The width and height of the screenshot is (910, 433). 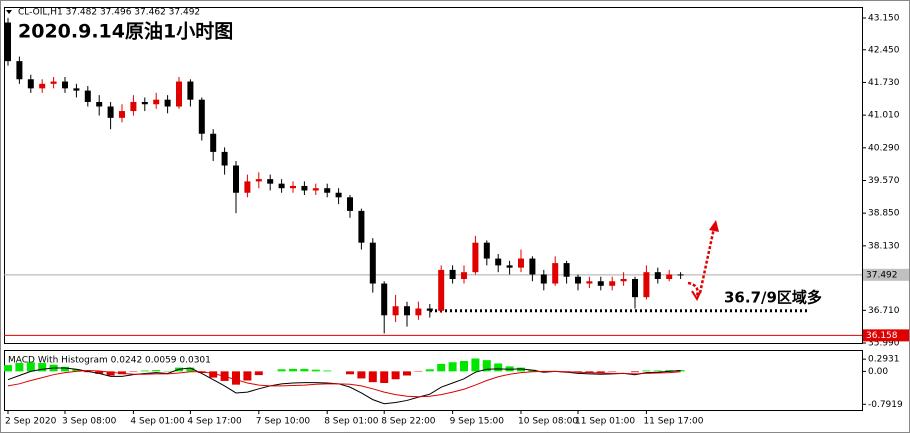 What do you see at coordinates (701, 262) in the screenshot?
I see `forecast-arrow` at bounding box center [701, 262].